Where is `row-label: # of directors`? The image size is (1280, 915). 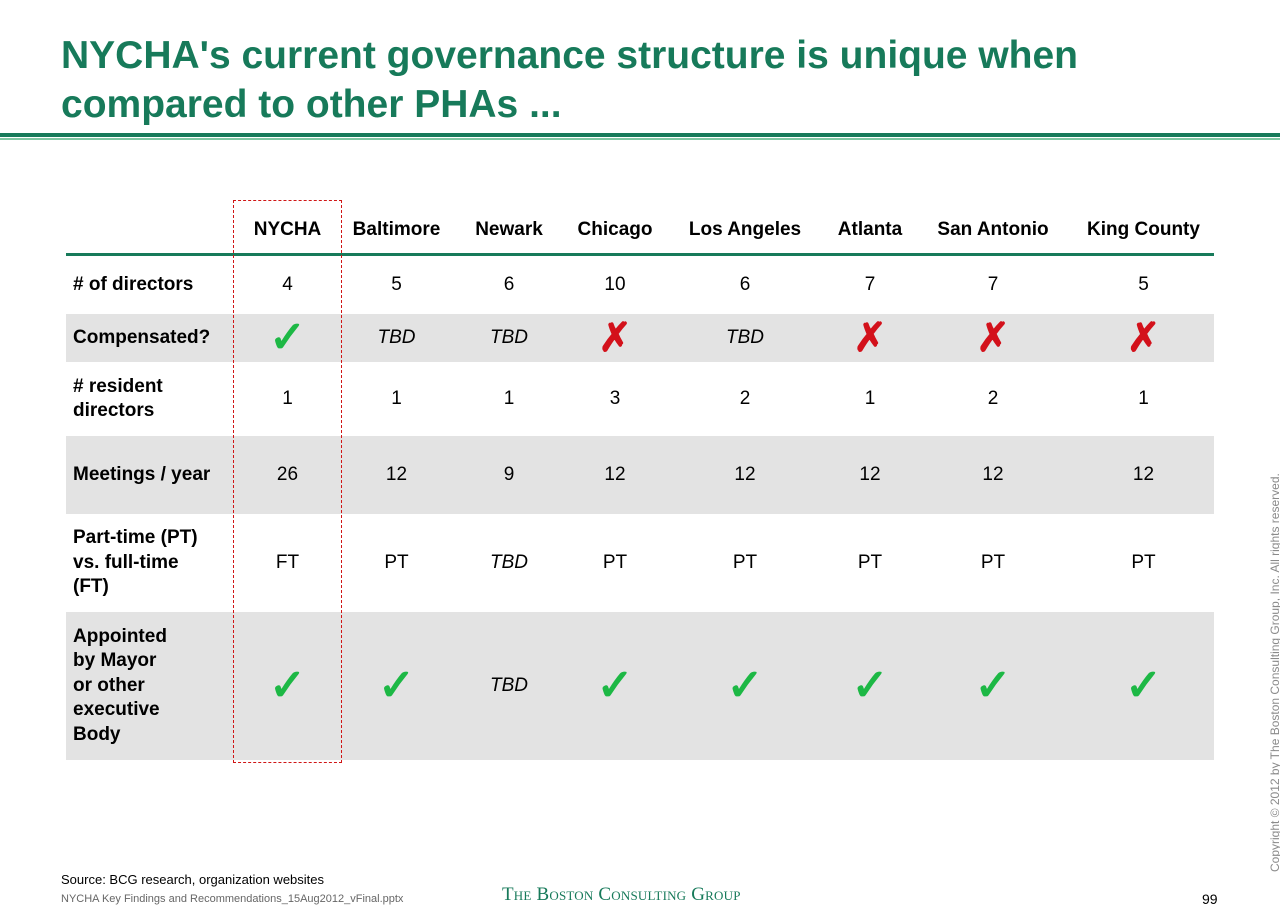
row-label: # of directors is located at coordinates (133, 284).